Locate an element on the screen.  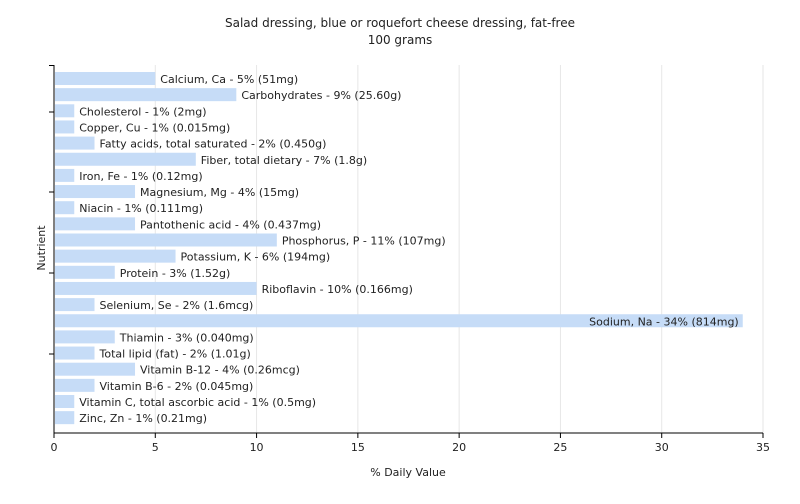
x-tick-label: 5 is located at coordinates (155, 447).